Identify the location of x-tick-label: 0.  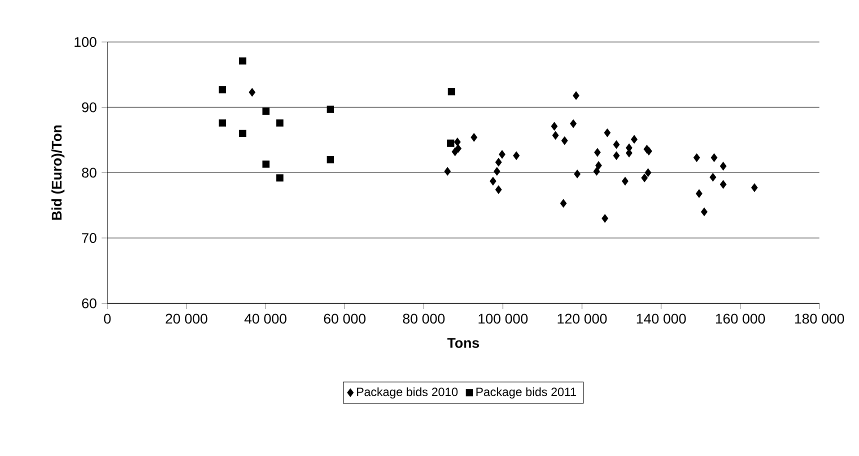
(107, 319).